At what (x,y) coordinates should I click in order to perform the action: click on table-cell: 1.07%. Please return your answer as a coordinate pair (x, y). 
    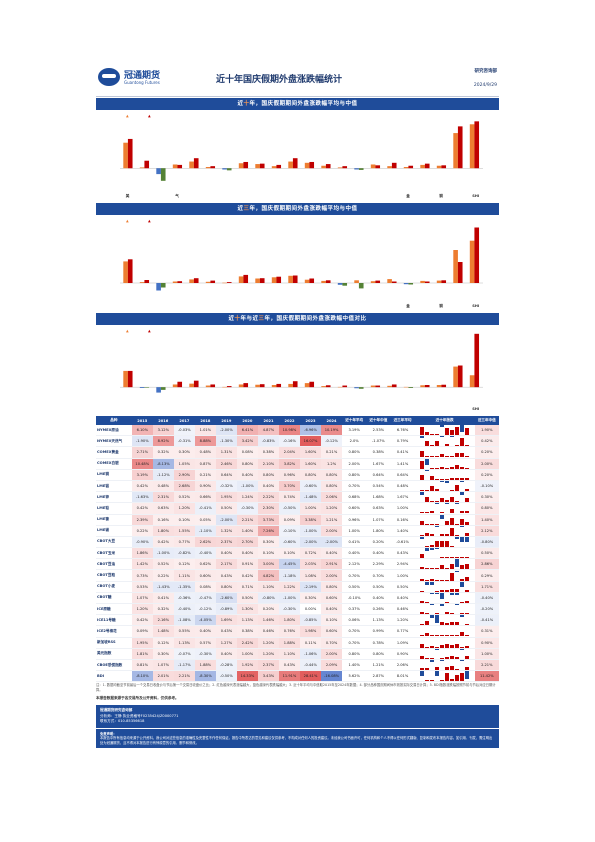
    Looking at the image, I should click on (378, 520).